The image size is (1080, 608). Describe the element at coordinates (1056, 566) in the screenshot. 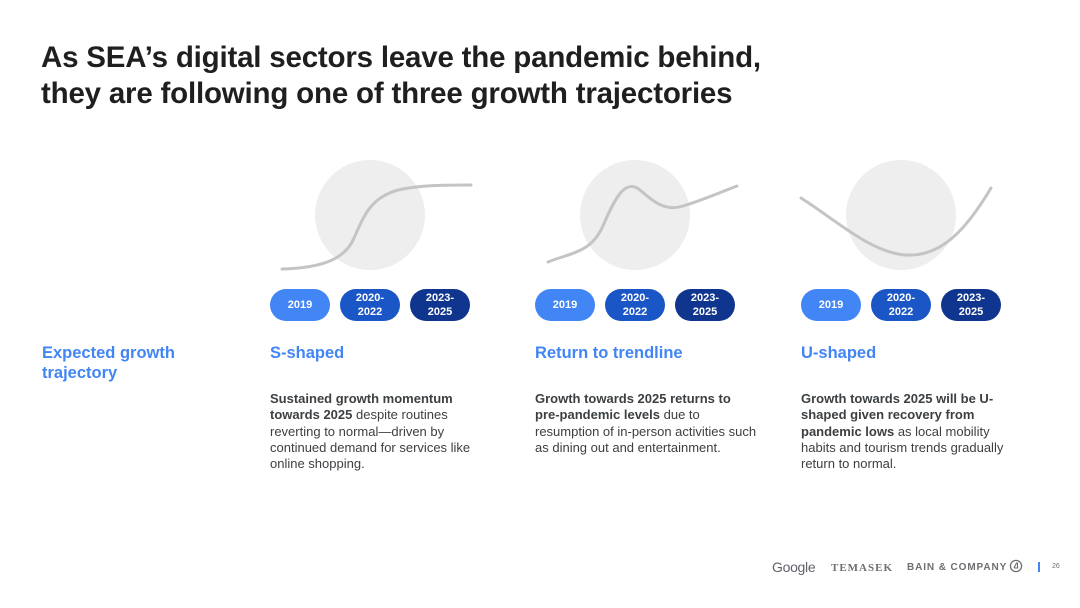

I see `page-number: 26` at that location.